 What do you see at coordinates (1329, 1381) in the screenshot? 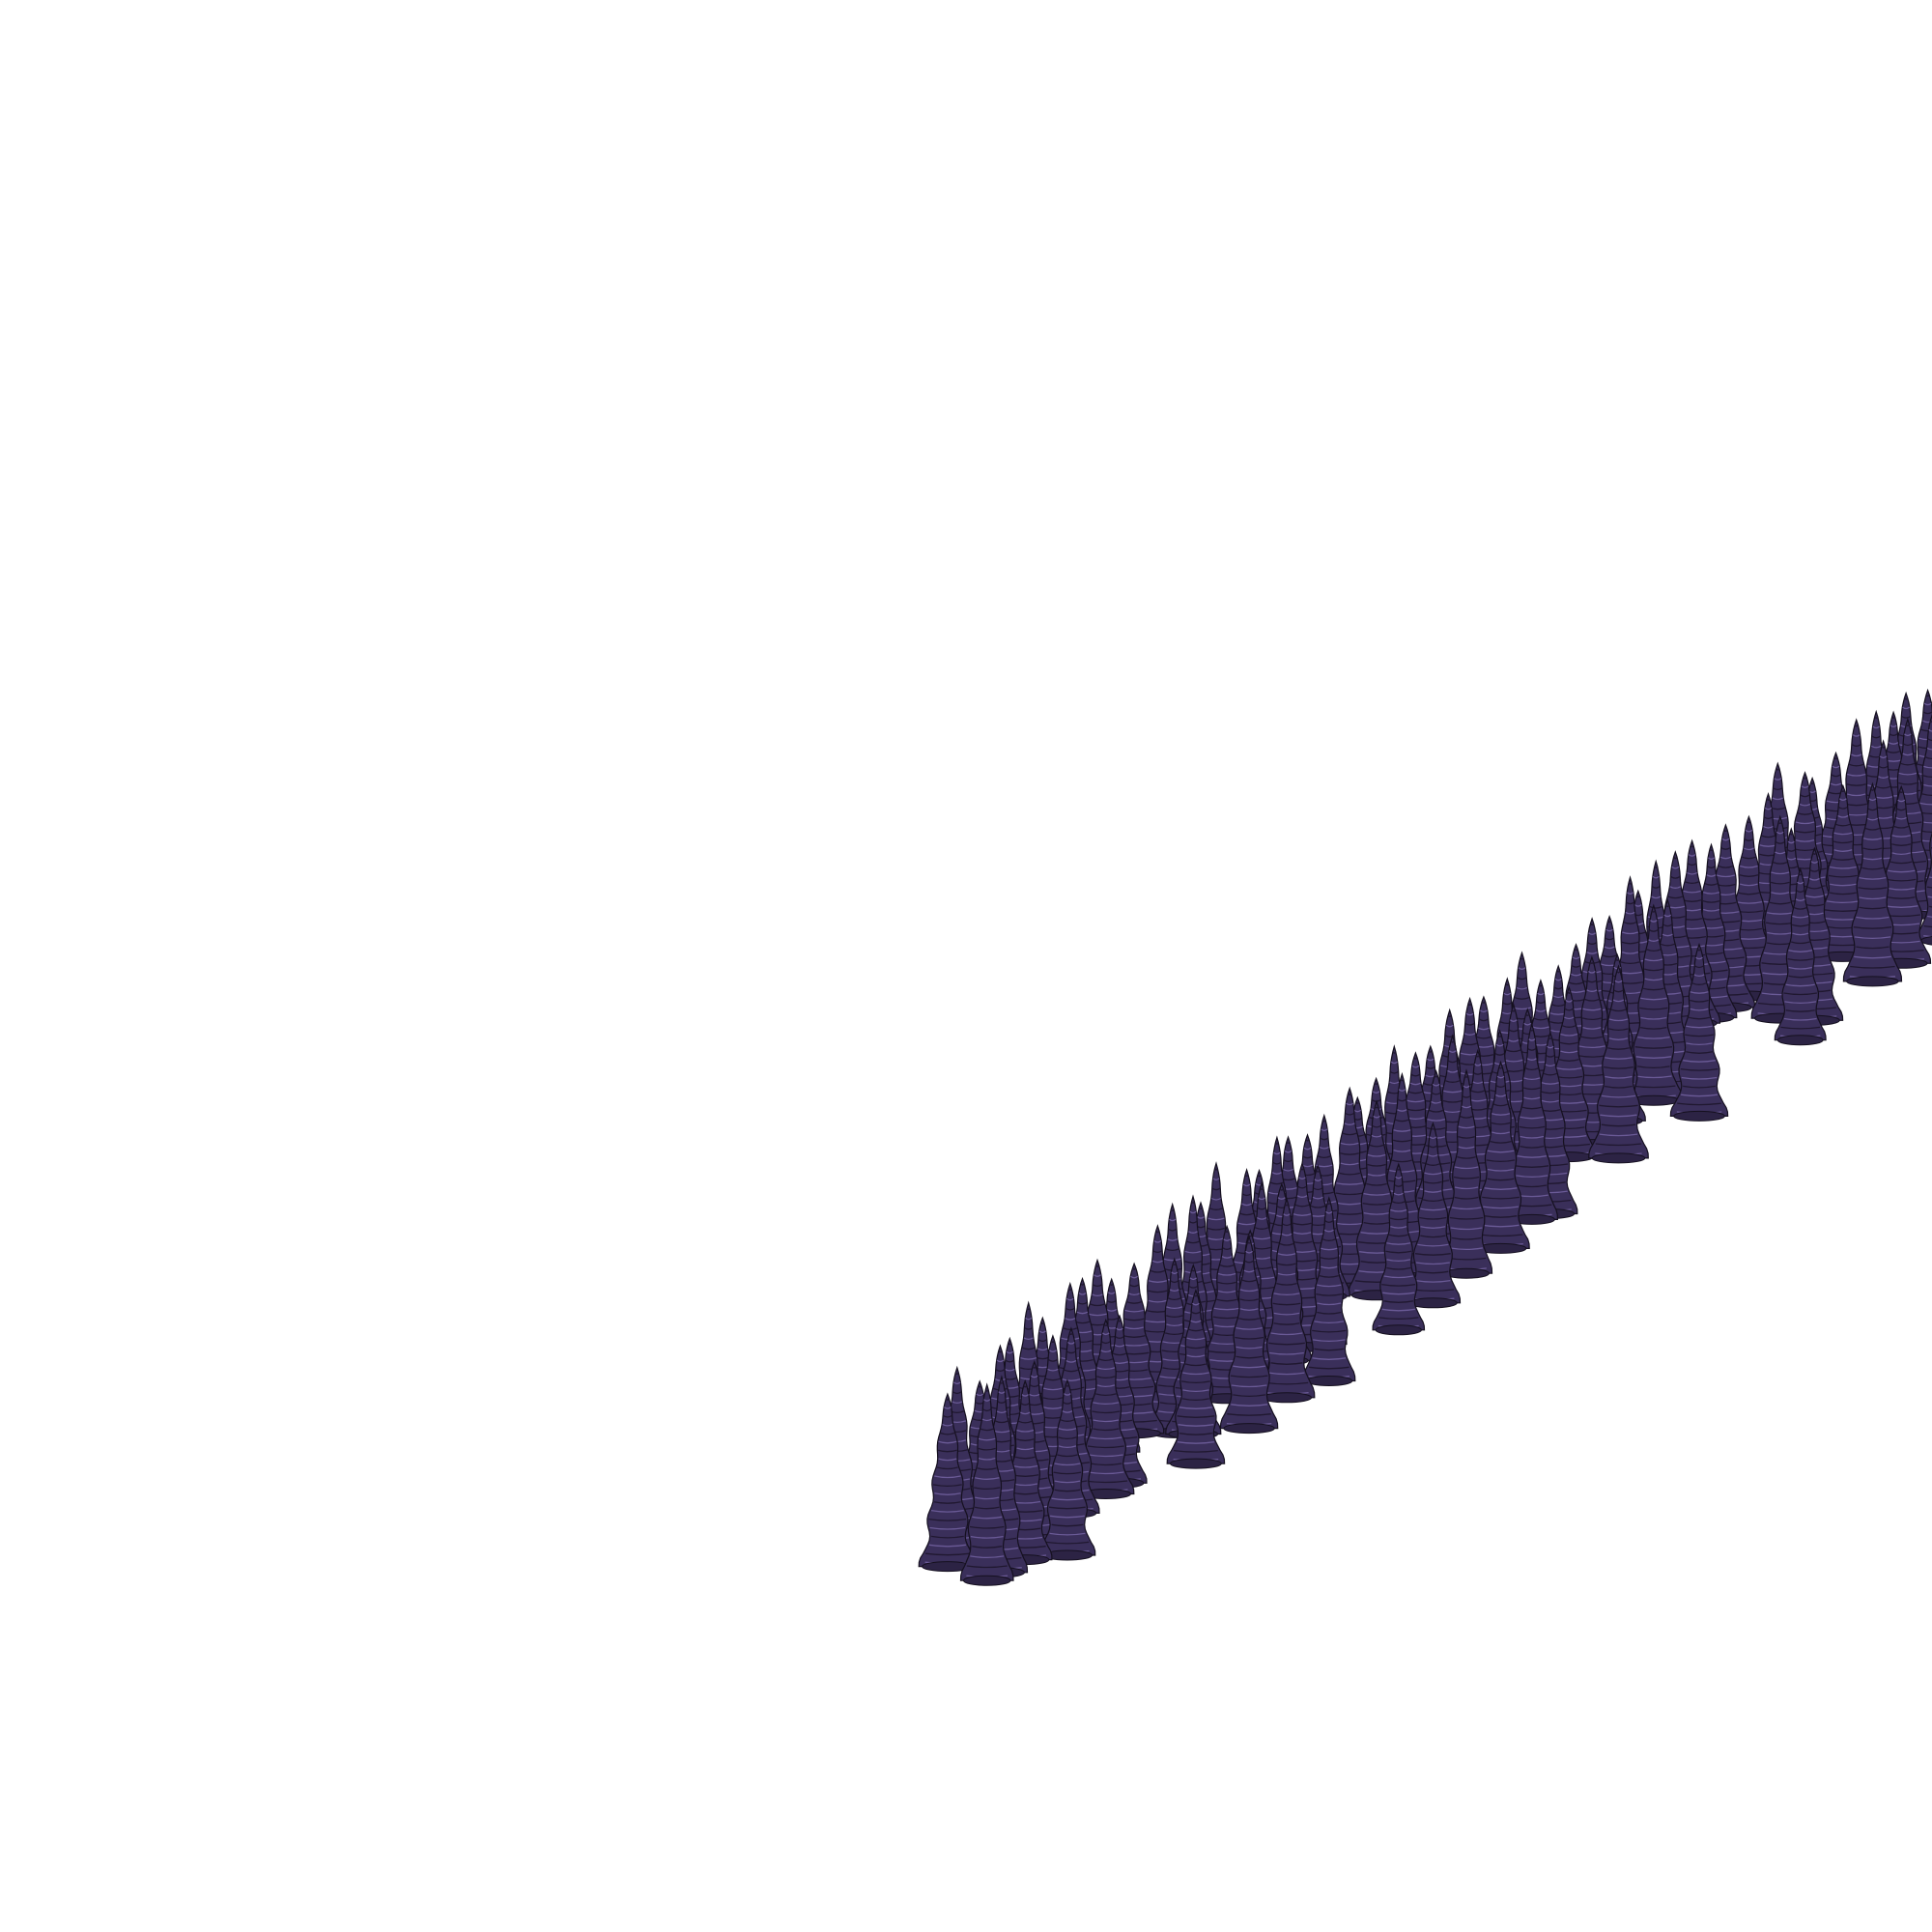
I see `spire-base` at bounding box center [1329, 1381].